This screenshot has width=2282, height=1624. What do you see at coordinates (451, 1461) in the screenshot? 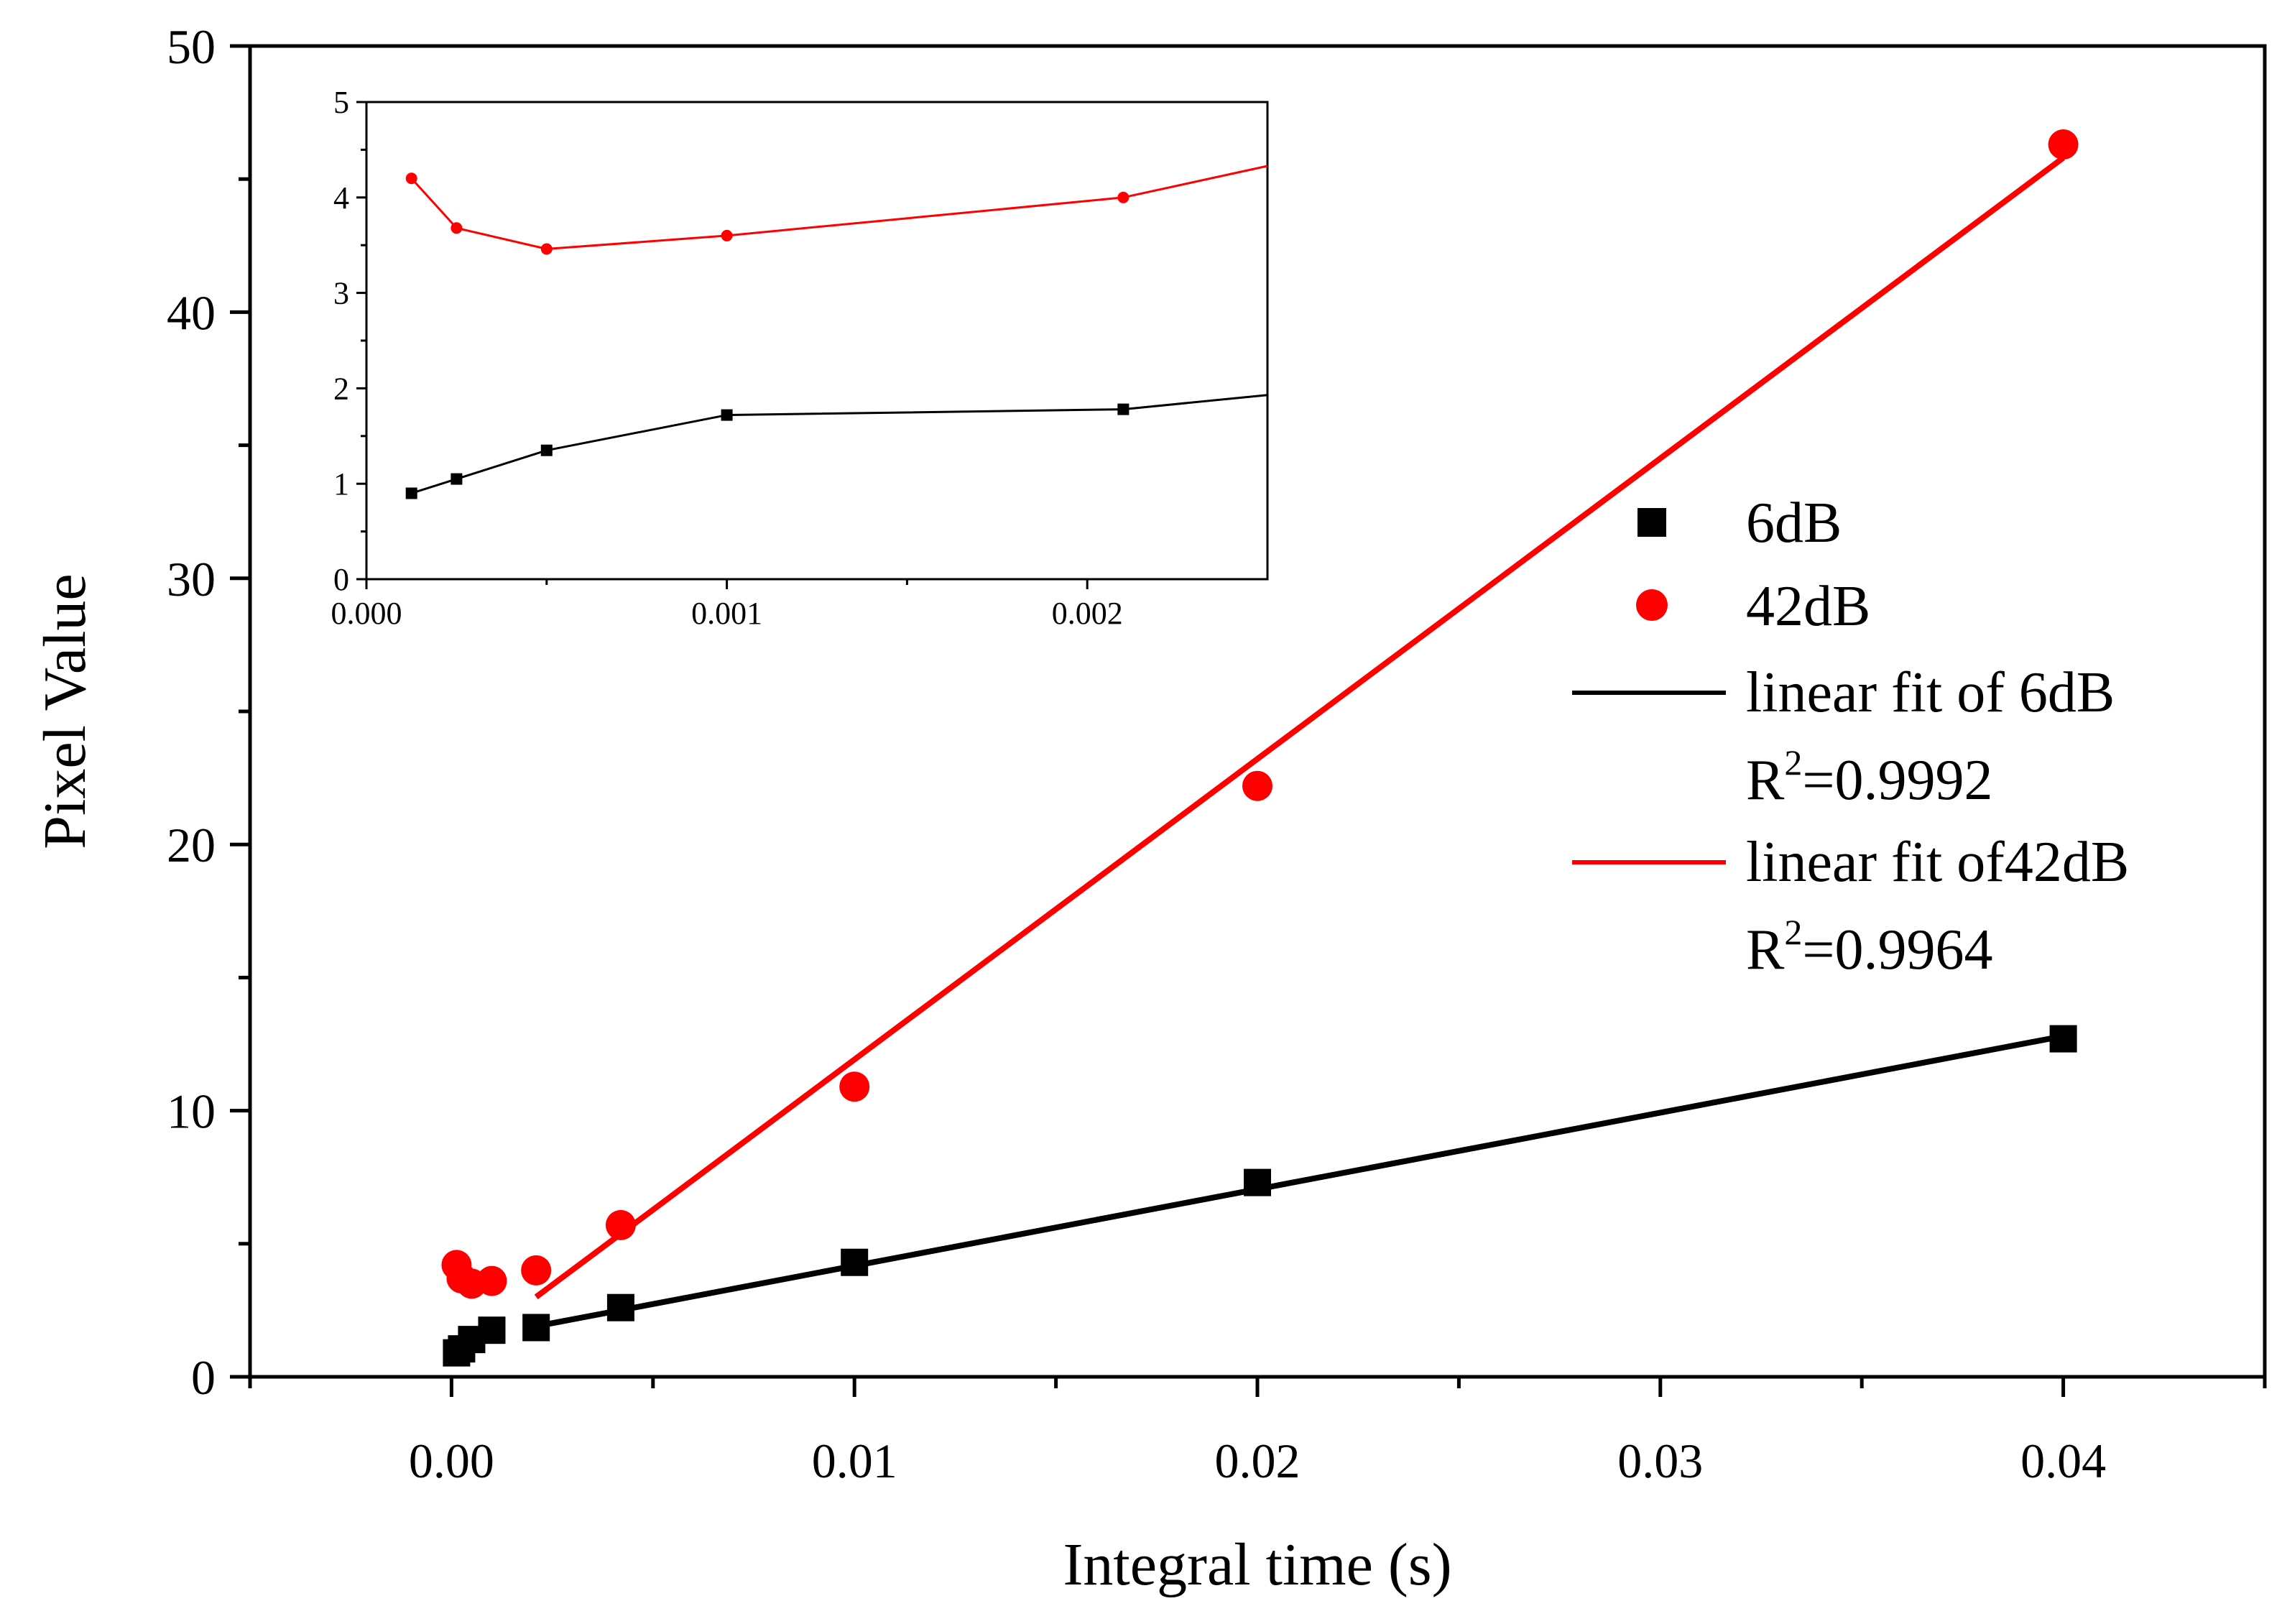
I see `x-tick-label: 0.00` at bounding box center [451, 1461].